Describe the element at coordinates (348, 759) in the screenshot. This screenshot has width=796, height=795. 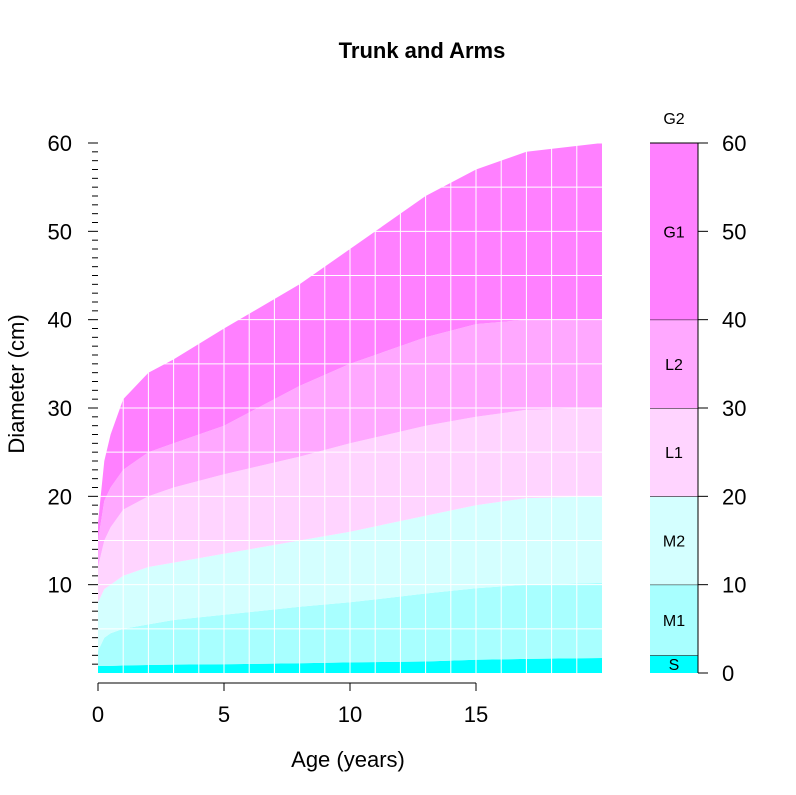
I see `x-axis-label: Age (years)` at that location.